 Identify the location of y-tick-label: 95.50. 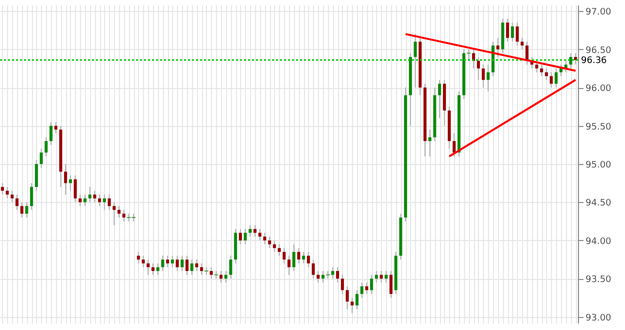
(599, 127).